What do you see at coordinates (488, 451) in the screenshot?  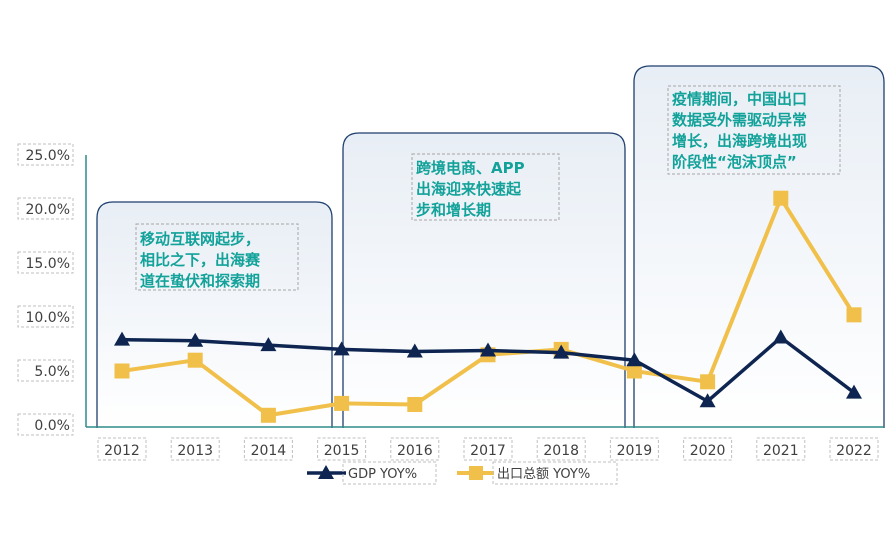 I see `x-tick-label: 2017` at bounding box center [488, 451].